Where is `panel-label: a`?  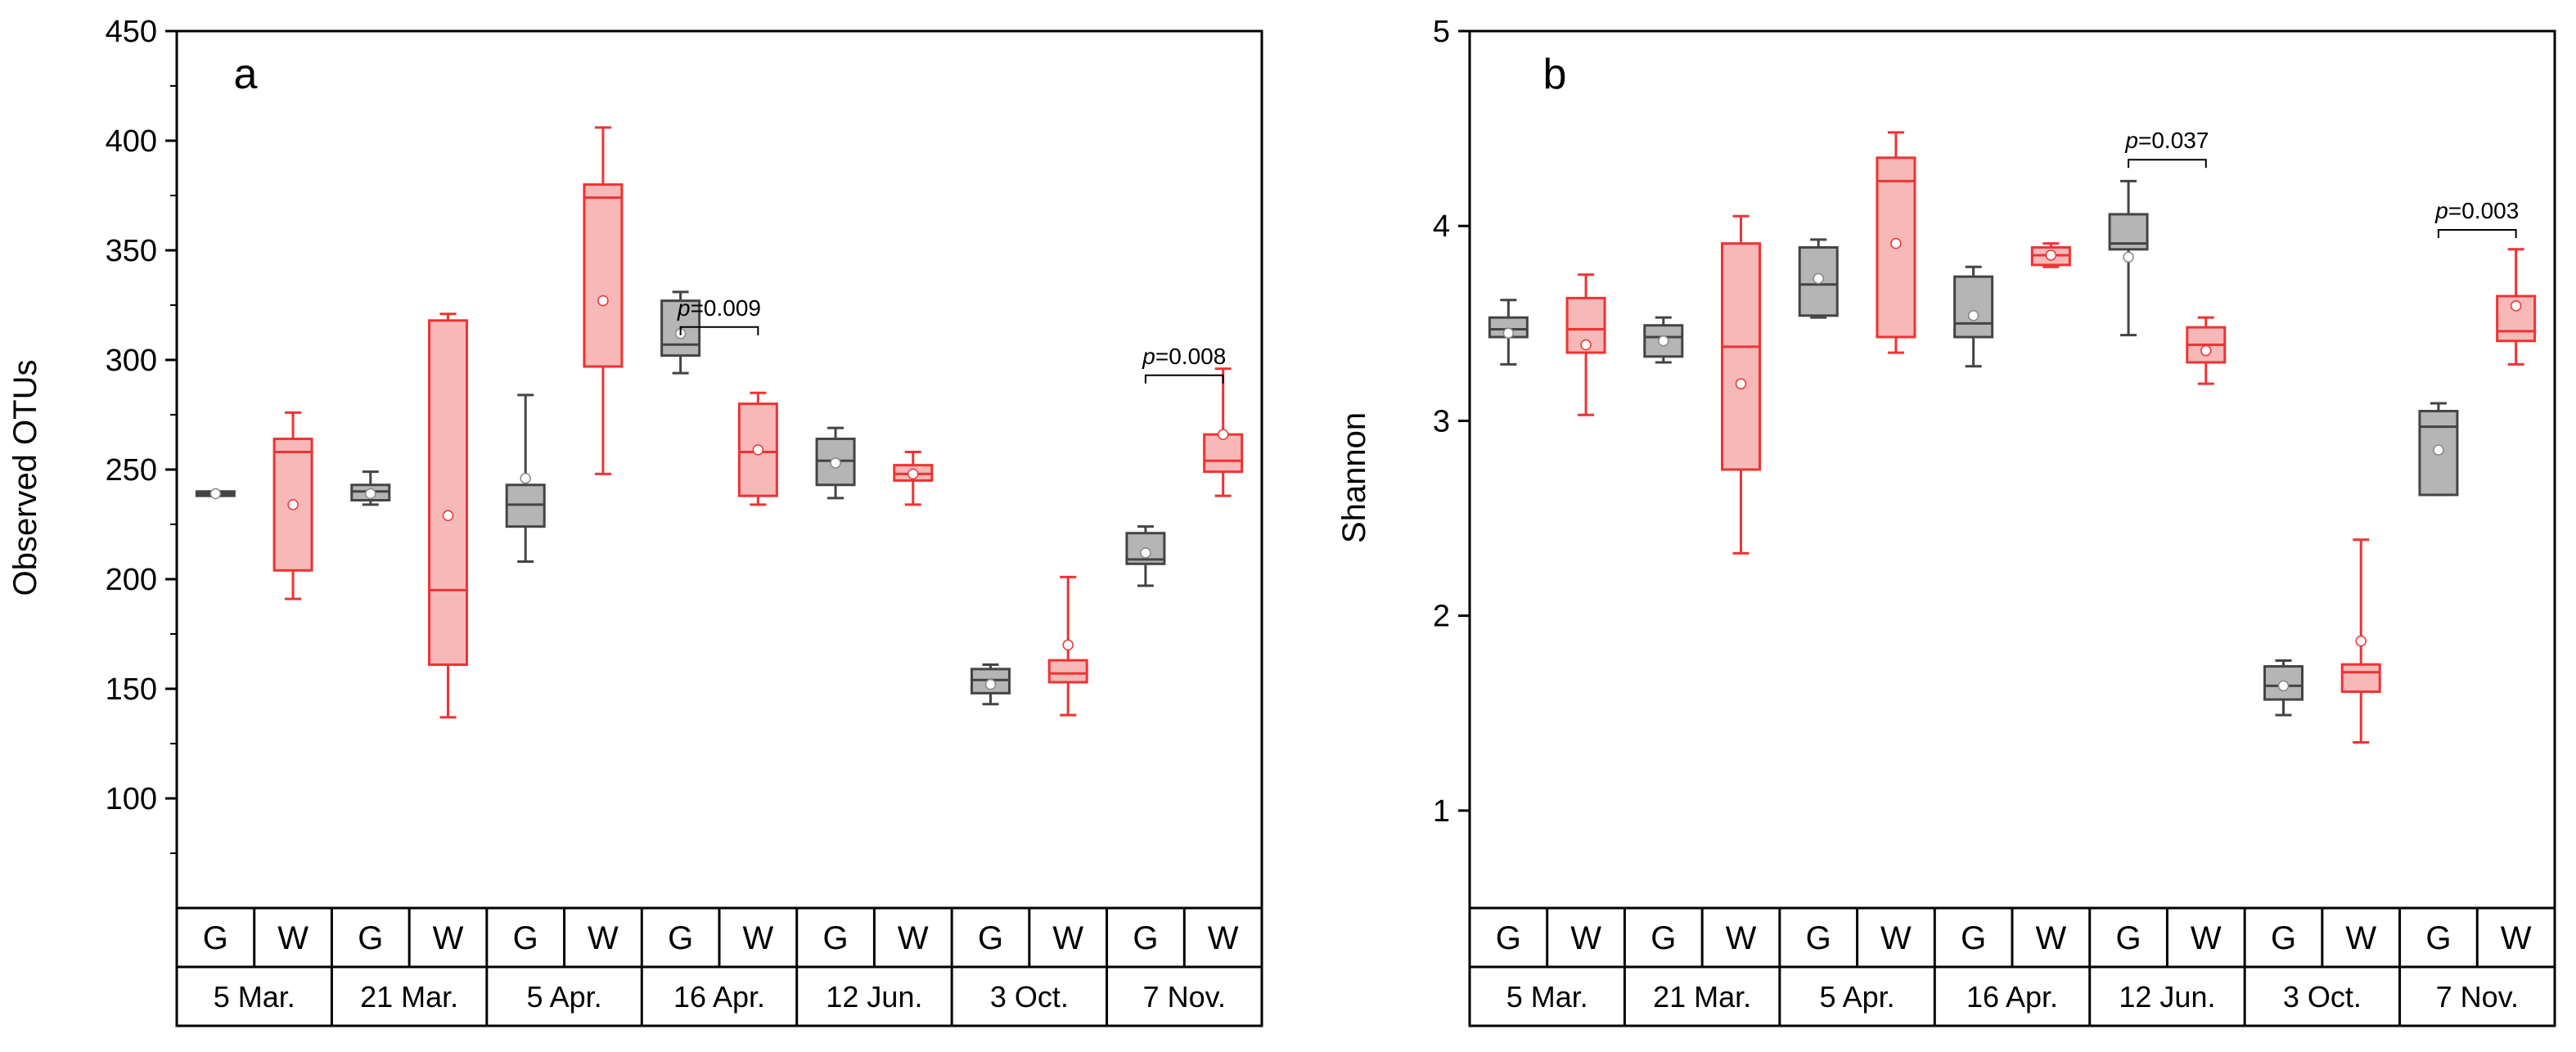 panel-label: a is located at coordinates (246, 74).